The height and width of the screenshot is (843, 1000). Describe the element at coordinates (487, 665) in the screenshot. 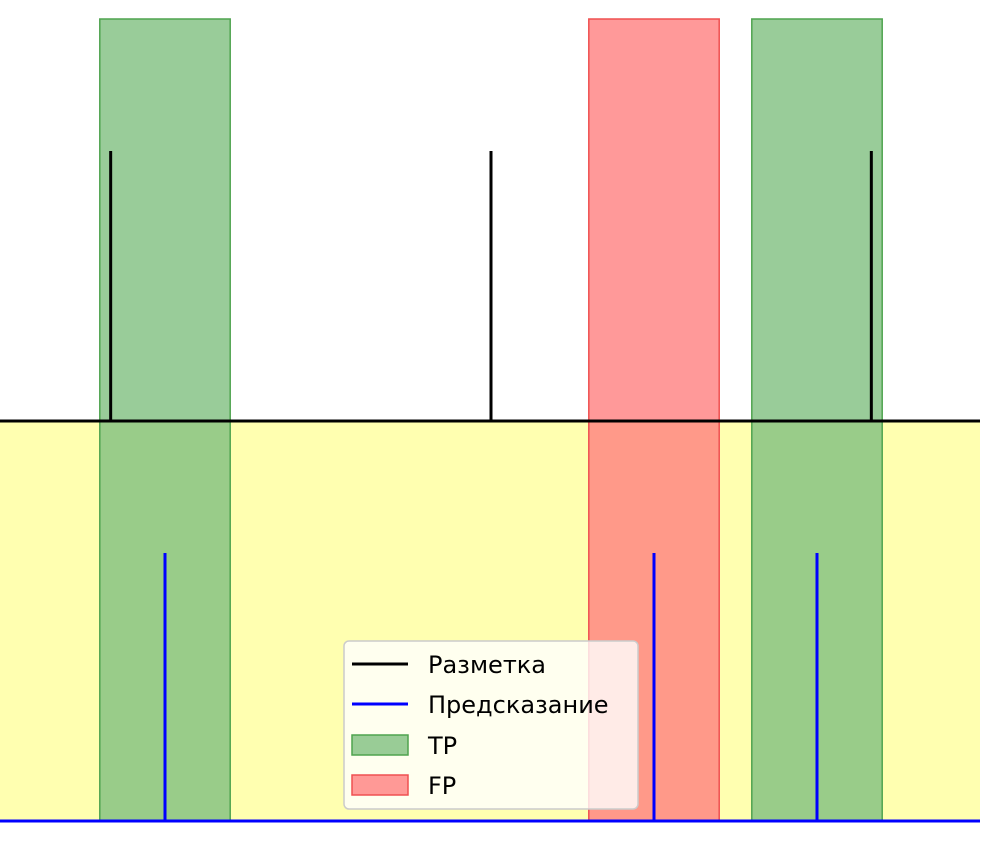

I see `legend-label-ground-truth: Разметка` at that location.